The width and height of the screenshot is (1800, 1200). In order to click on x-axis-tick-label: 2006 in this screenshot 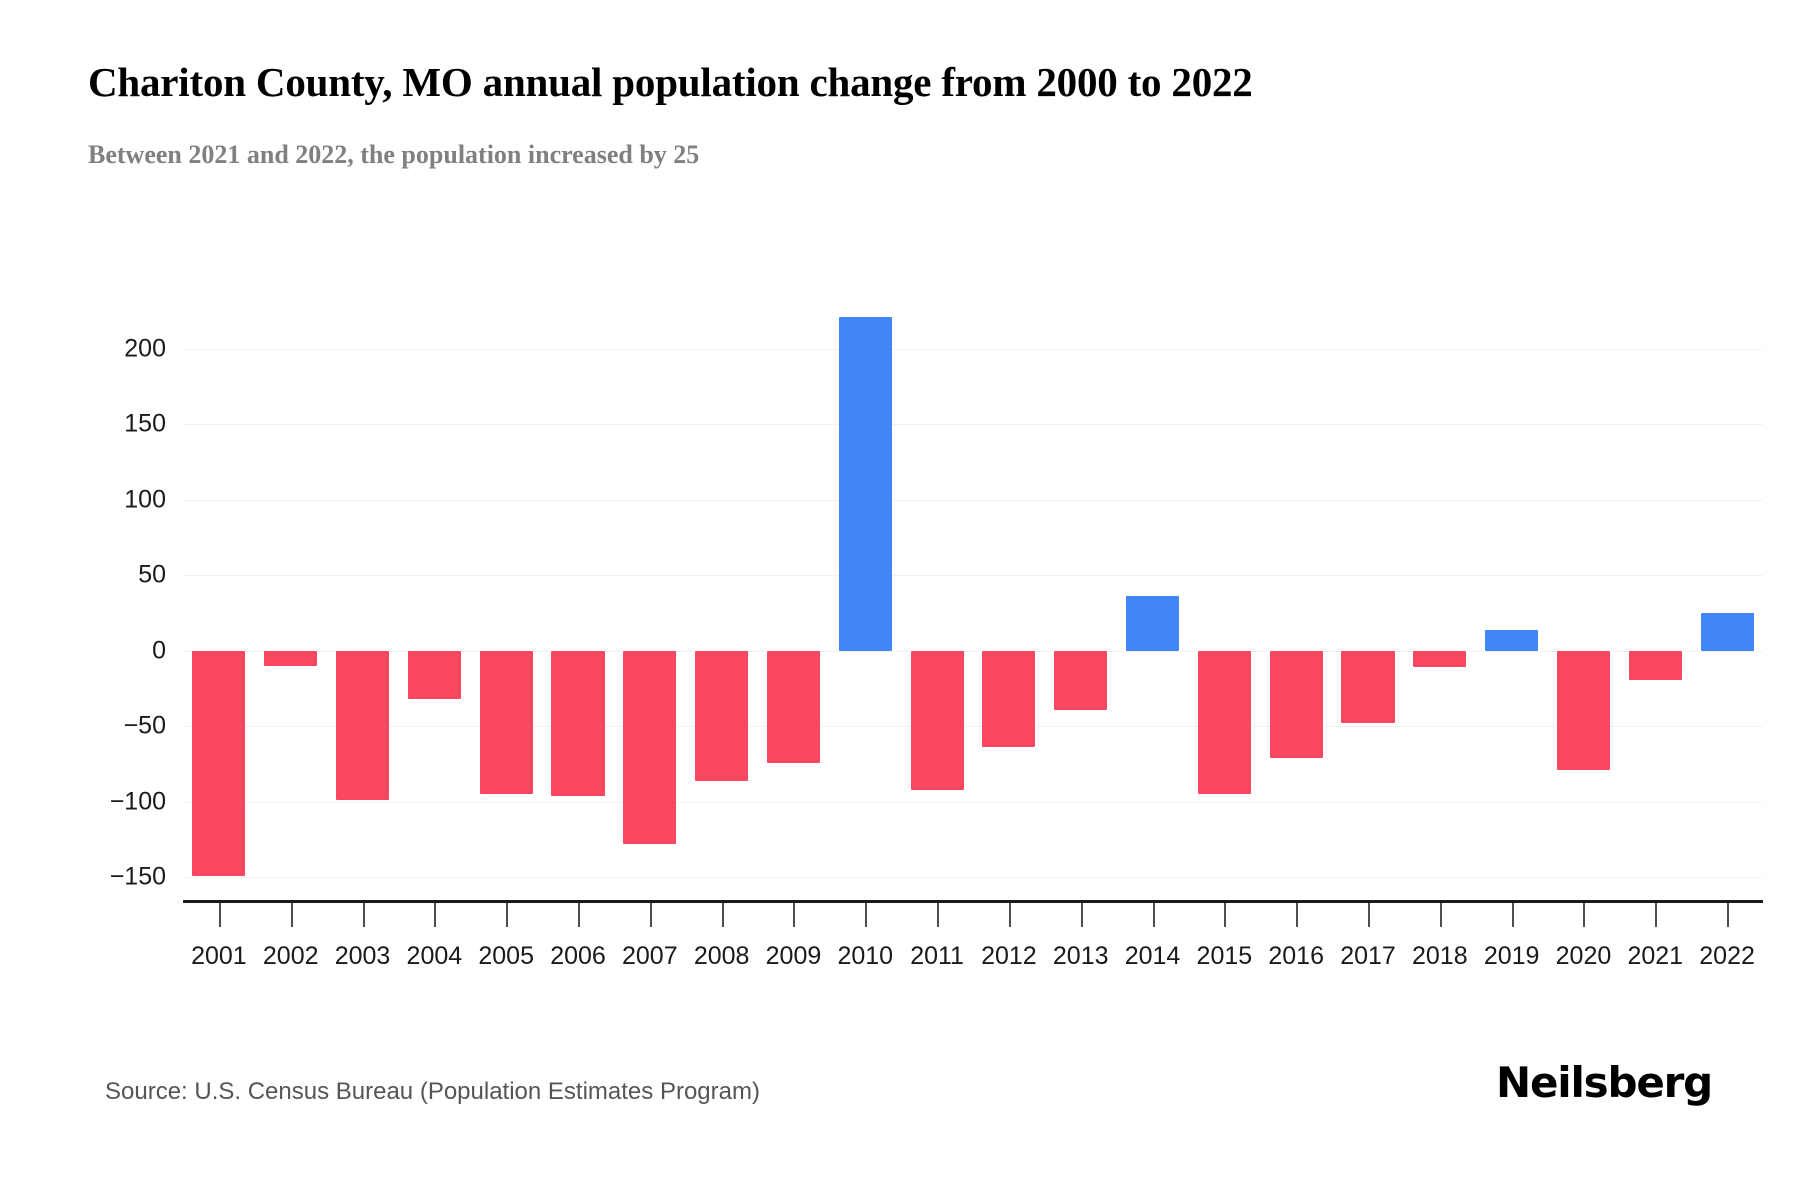, I will do `click(578, 956)`.